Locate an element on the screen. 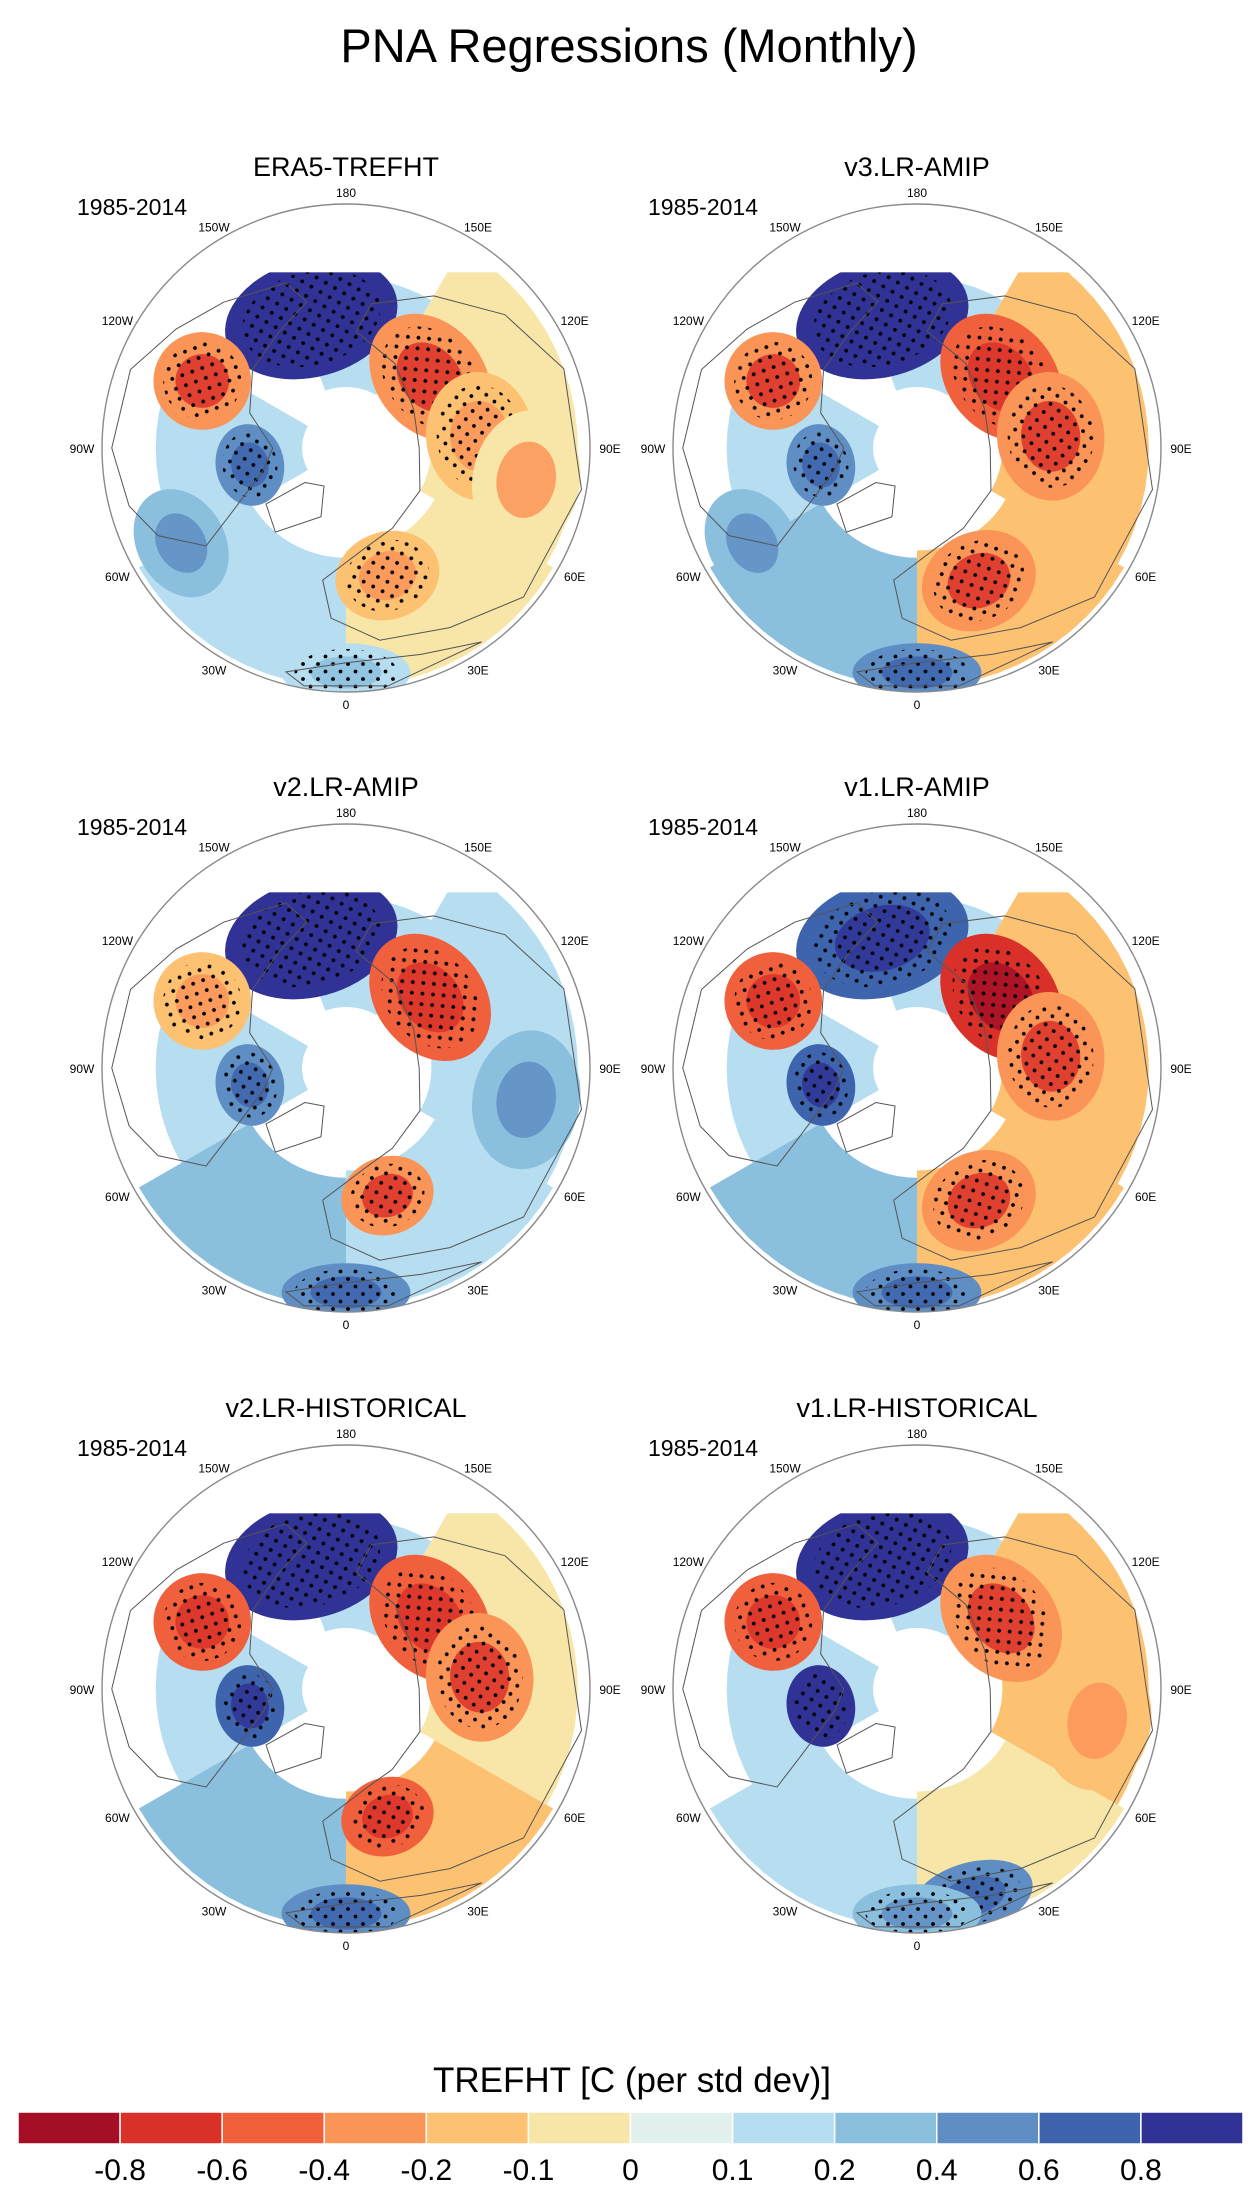 This screenshot has height=2207, width=1258. colorbar-tick-label: 0.1 is located at coordinates (733, 2170).